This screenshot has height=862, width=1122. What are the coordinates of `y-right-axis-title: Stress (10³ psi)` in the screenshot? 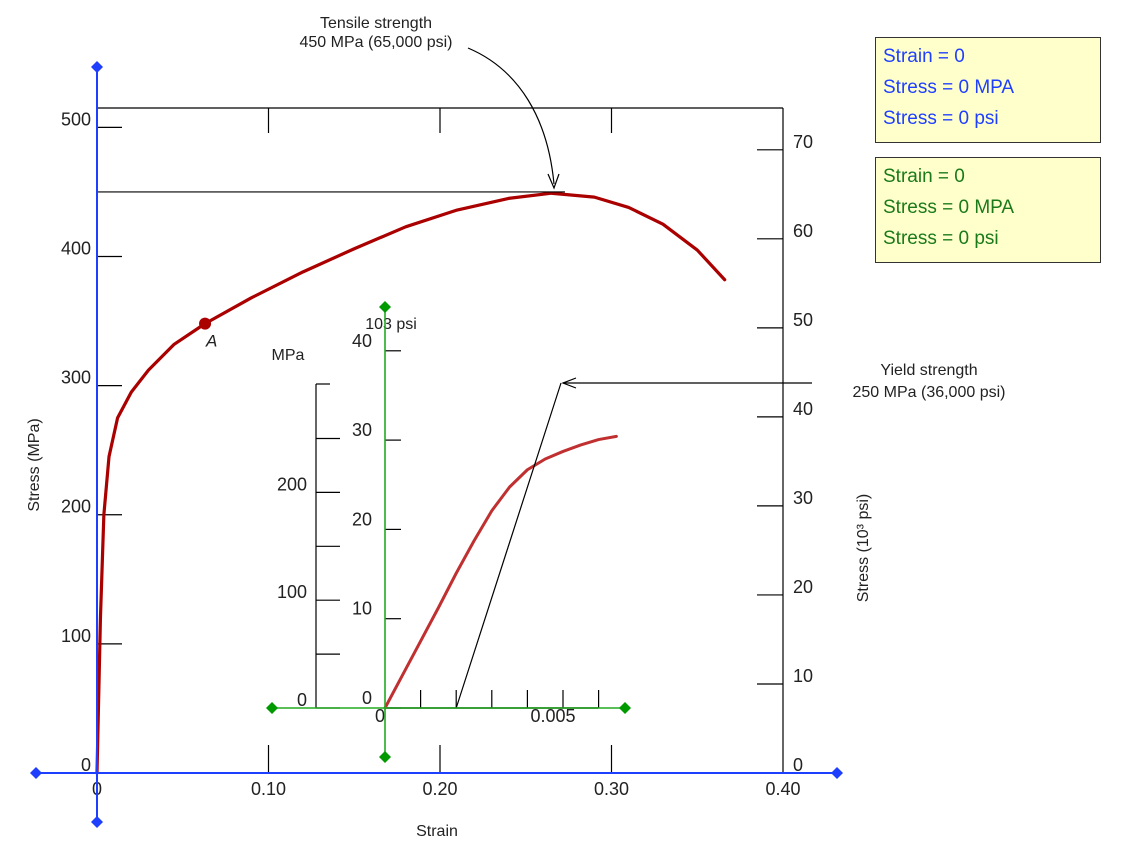 It's located at (863, 548).